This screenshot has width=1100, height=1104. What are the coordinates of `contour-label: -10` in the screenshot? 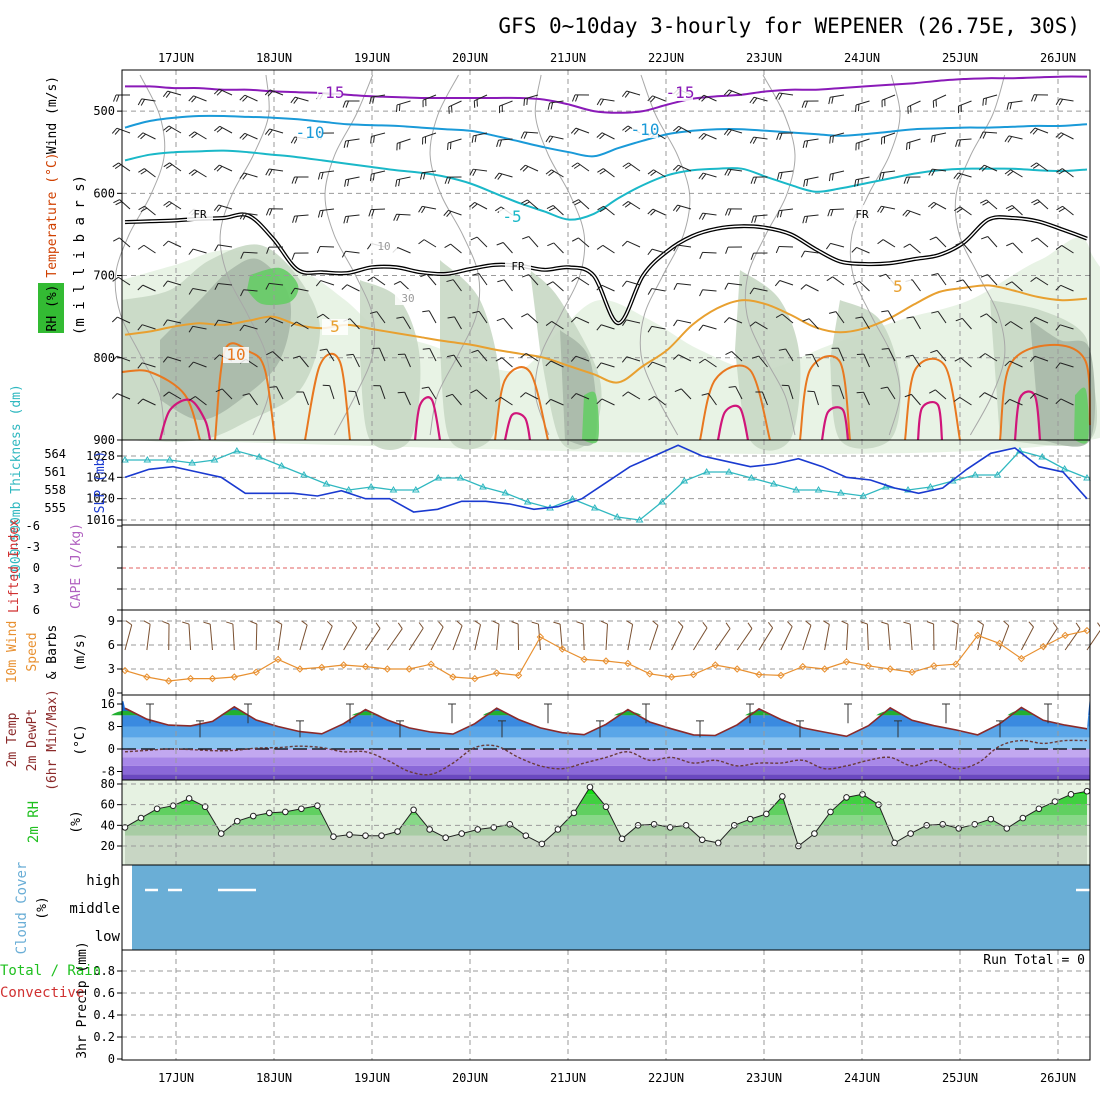 It's located at (645, 129).